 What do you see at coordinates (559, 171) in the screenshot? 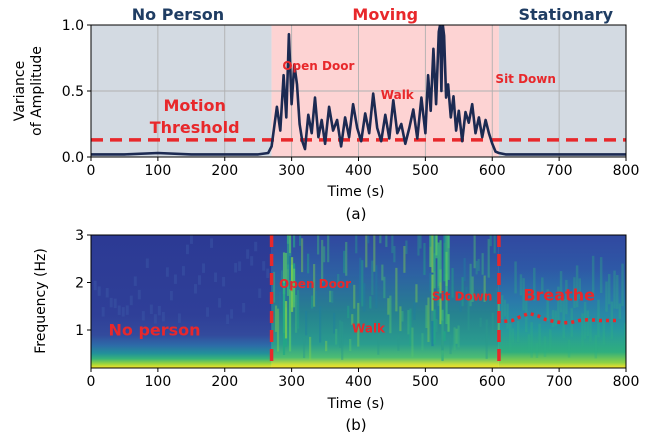
I see `variance-xtick-label-7: 700` at bounding box center [559, 171].